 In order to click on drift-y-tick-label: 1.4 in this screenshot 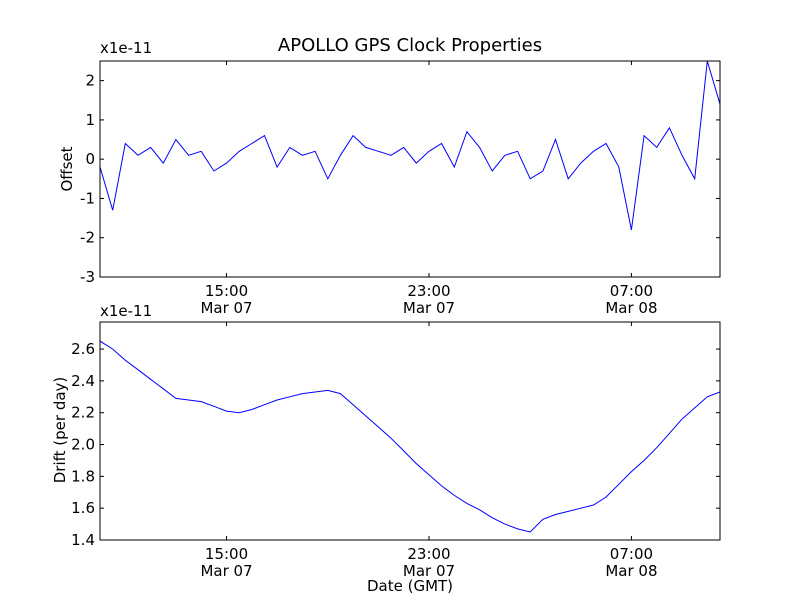, I will do `click(83, 540)`.